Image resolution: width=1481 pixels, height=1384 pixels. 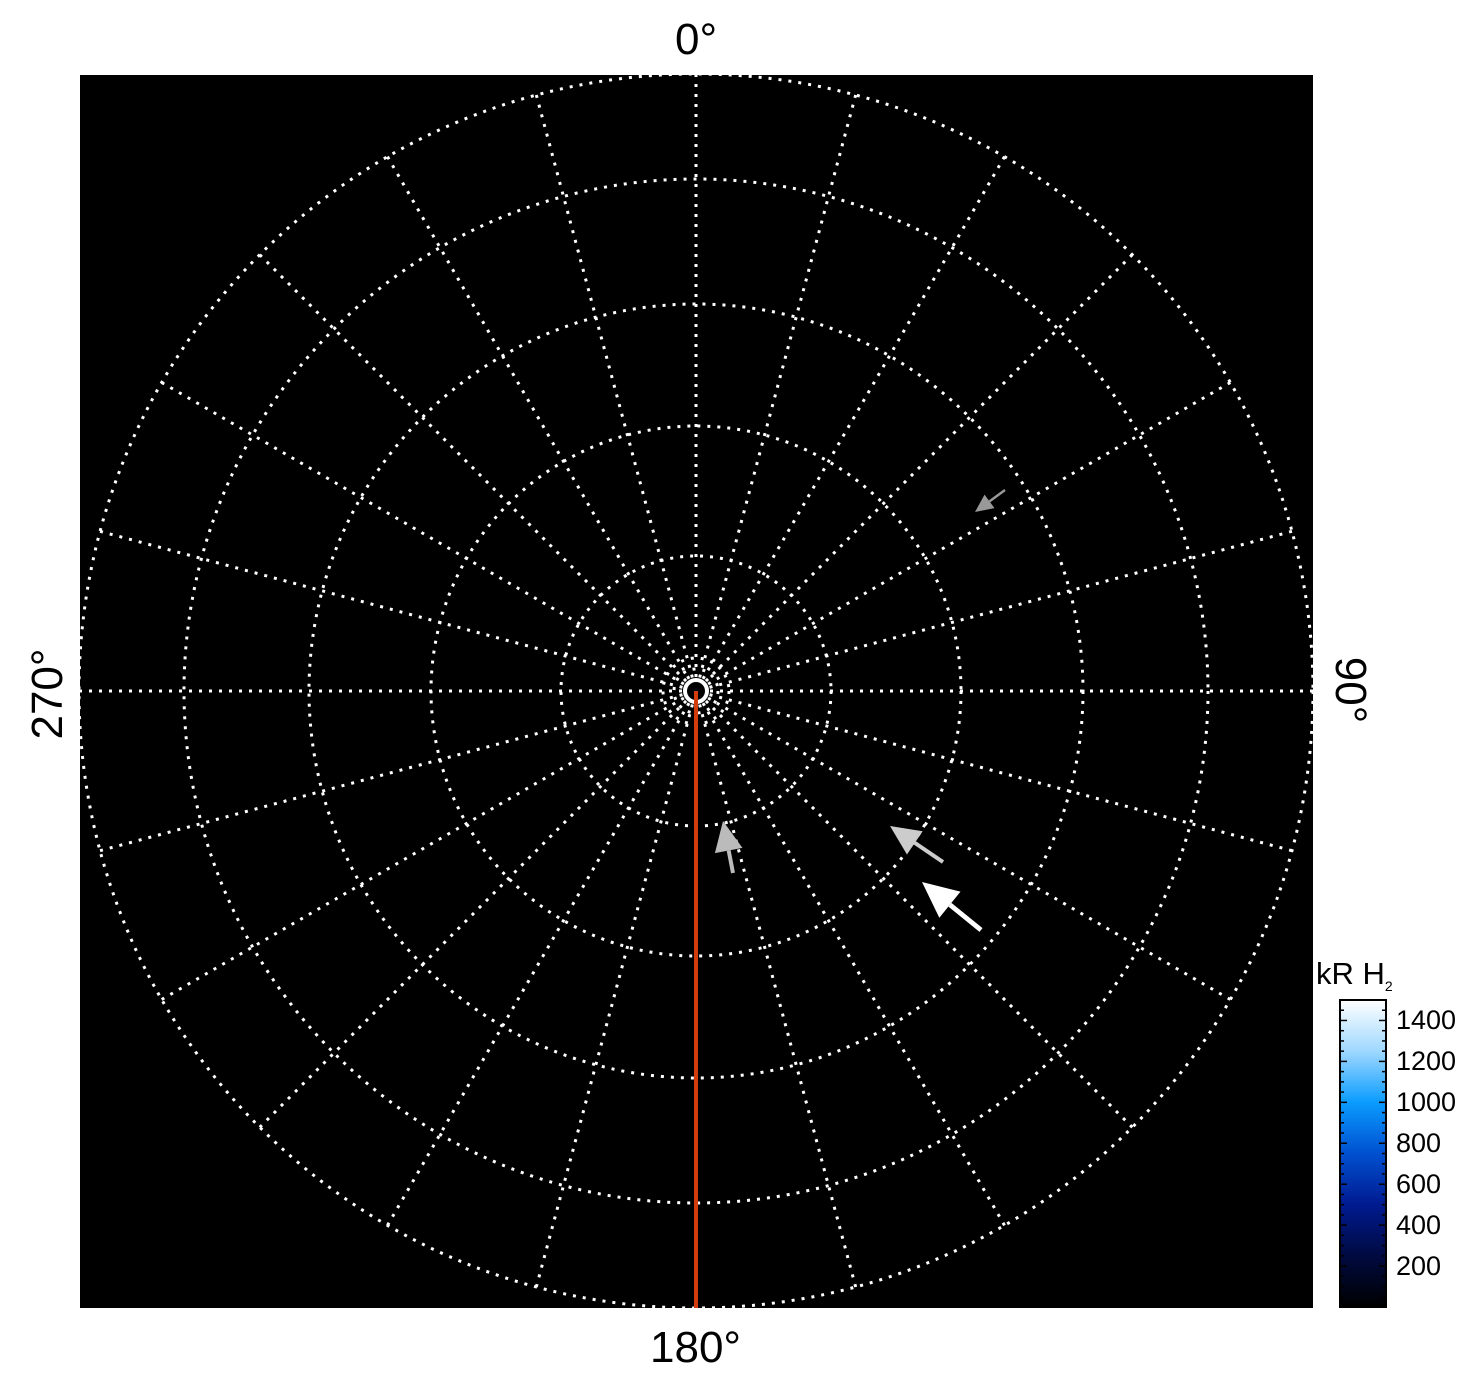 I want to click on angle-label-180: 180°, so click(x=696, y=1347).